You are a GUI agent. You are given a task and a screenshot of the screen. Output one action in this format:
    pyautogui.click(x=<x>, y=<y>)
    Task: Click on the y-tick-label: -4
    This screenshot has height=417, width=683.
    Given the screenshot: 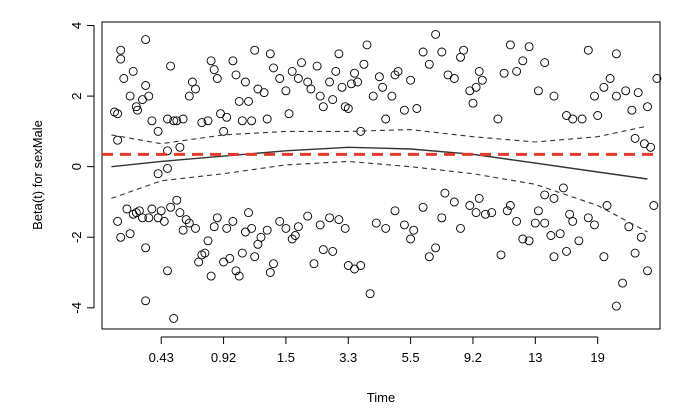 What is the action you would take?
    pyautogui.click(x=76, y=308)
    